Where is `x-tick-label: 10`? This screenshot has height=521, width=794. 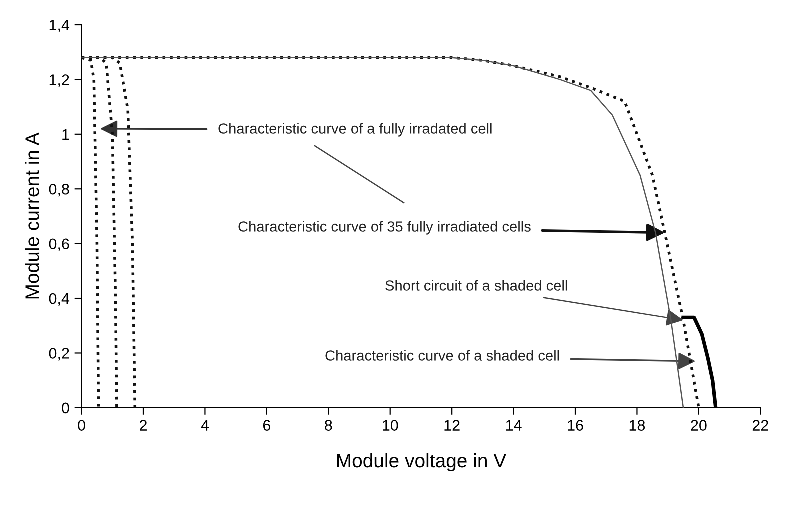
x-tick-label: 10 is located at coordinates (390, 425).